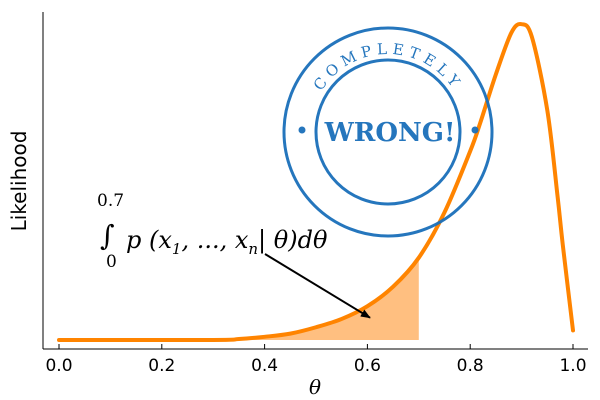  Describe the element at coordinates (214, 240) in the screenshot. I see `integrand-middle: , ..., x` at that location.